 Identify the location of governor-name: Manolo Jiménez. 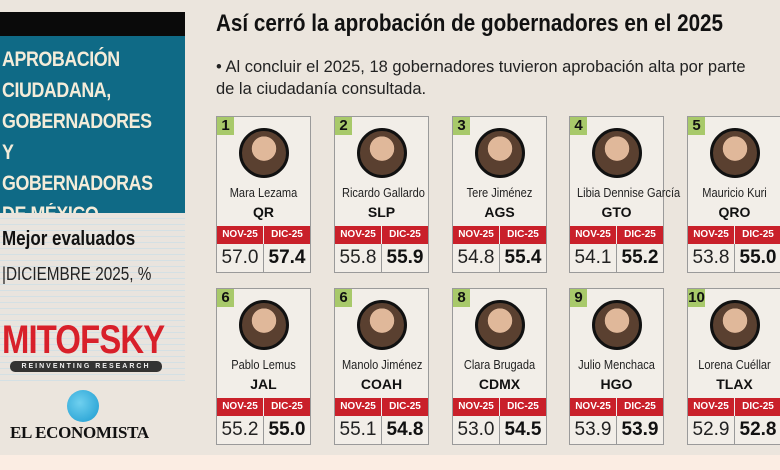
(382, 364).